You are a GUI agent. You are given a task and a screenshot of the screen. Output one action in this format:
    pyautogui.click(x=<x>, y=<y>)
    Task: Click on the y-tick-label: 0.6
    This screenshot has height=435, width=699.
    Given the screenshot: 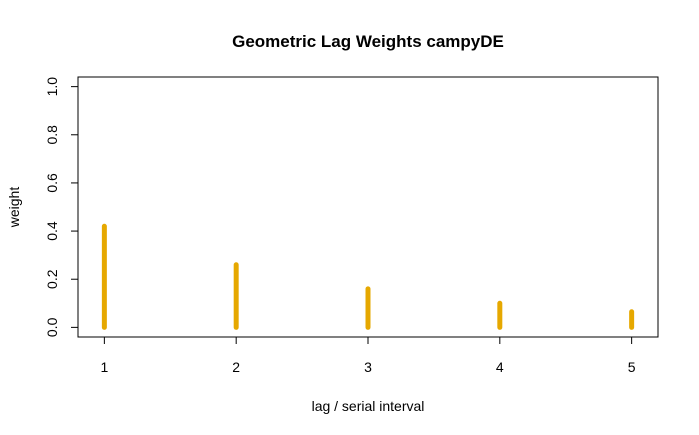 What is the action you would take?
    pyautogui.click(x=52, y=183)
    